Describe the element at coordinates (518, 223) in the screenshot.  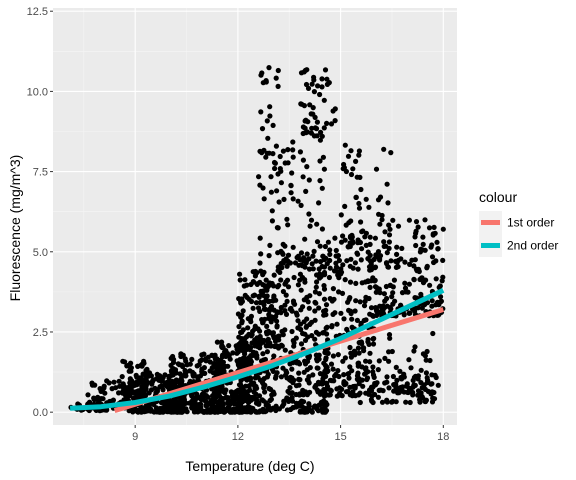
I see `legend: colour 1st order 2nd order` at that location.